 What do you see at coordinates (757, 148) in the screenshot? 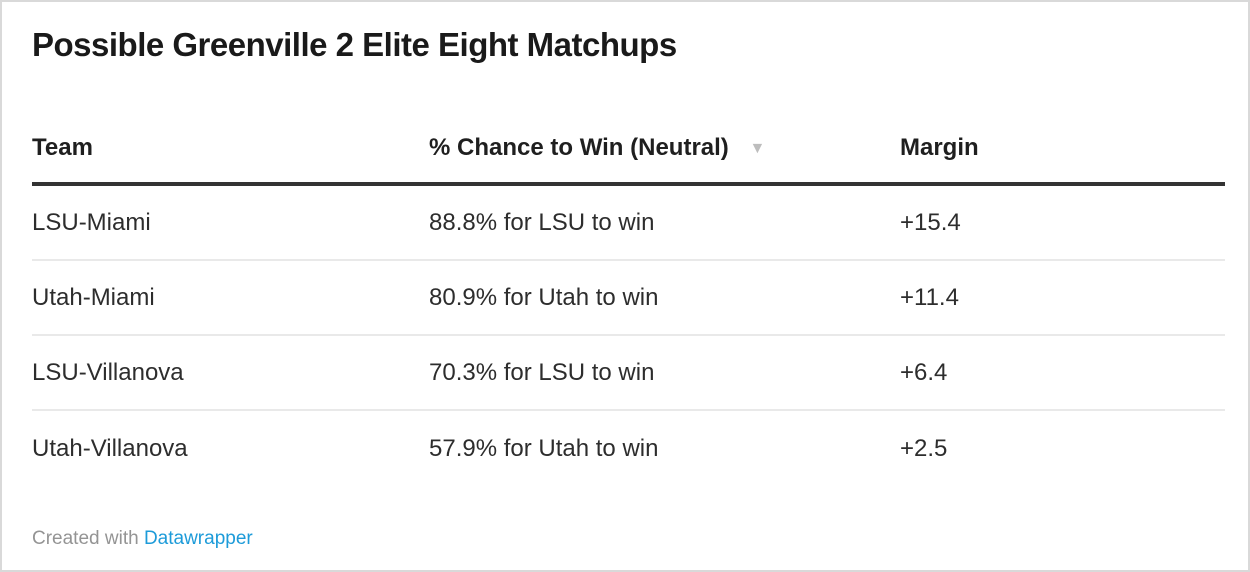
I see `sort-descending-icon: ▼` at bounding box center [757, 148].